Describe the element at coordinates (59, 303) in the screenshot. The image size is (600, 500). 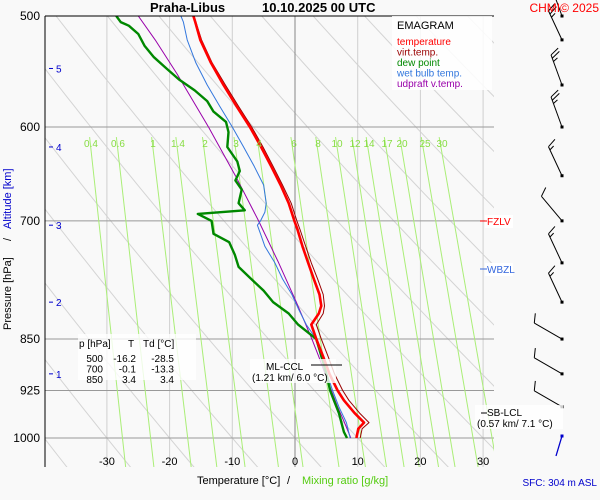
I see `altitude-tick-label: 2` at that location.